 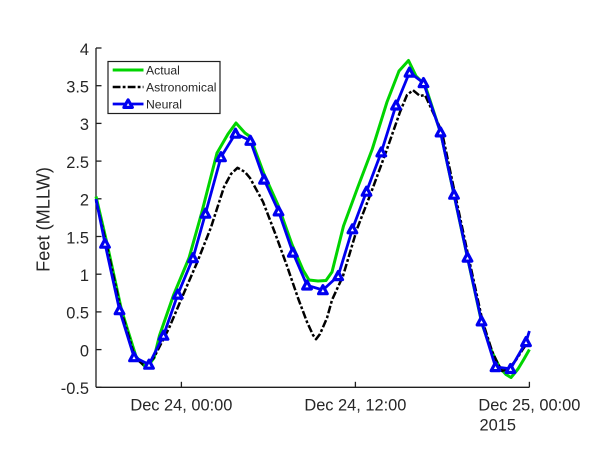 What do you see at coordinates (164, 104) in the screenshot?
I see `svg-text: Neural` at bounding box center [164, 104].